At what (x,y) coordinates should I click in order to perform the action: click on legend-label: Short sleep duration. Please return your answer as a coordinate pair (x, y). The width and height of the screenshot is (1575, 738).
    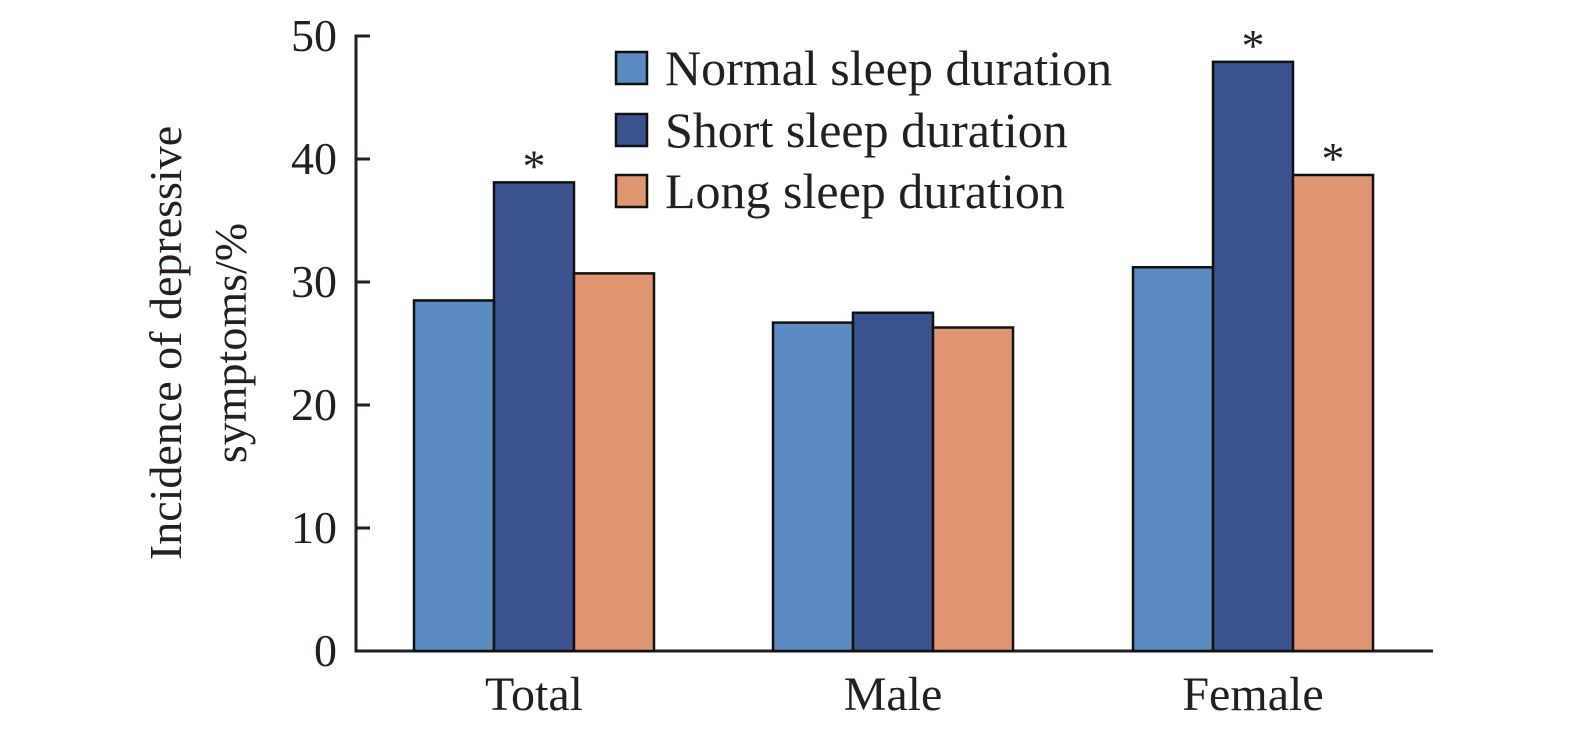
    Looking at the image, I should click on (866, 130).